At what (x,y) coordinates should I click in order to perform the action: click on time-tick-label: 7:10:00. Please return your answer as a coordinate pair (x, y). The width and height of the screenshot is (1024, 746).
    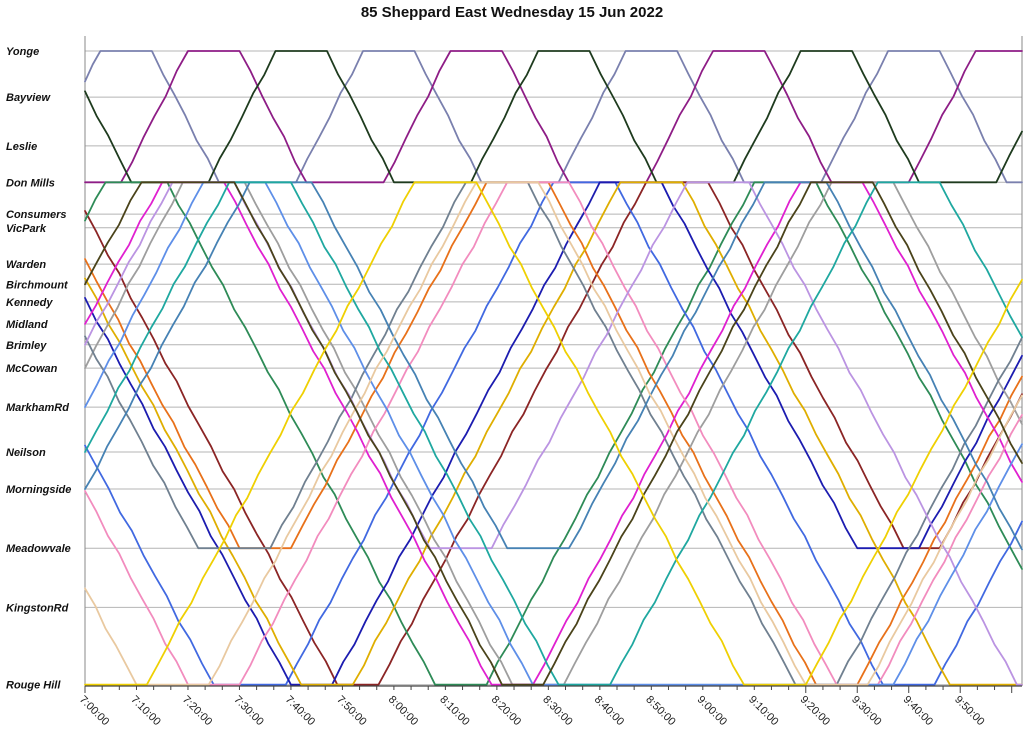
    Looking at the image, I should click on (145, 711).